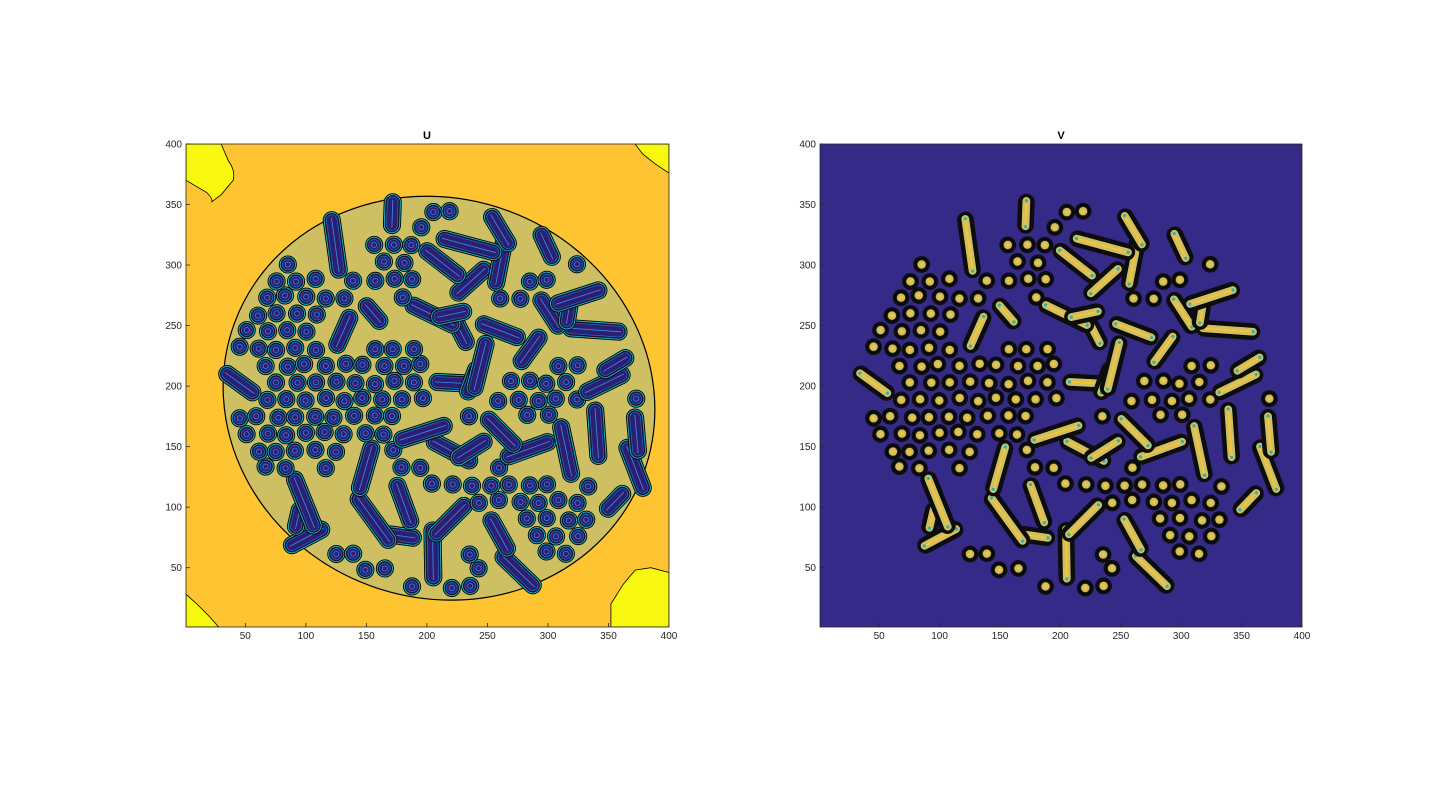 This screenshot has width=1440, height=801. Describe the element at coordinates (807, 508) in the screenshot. I see `v-ytick-label: 100` at that location.